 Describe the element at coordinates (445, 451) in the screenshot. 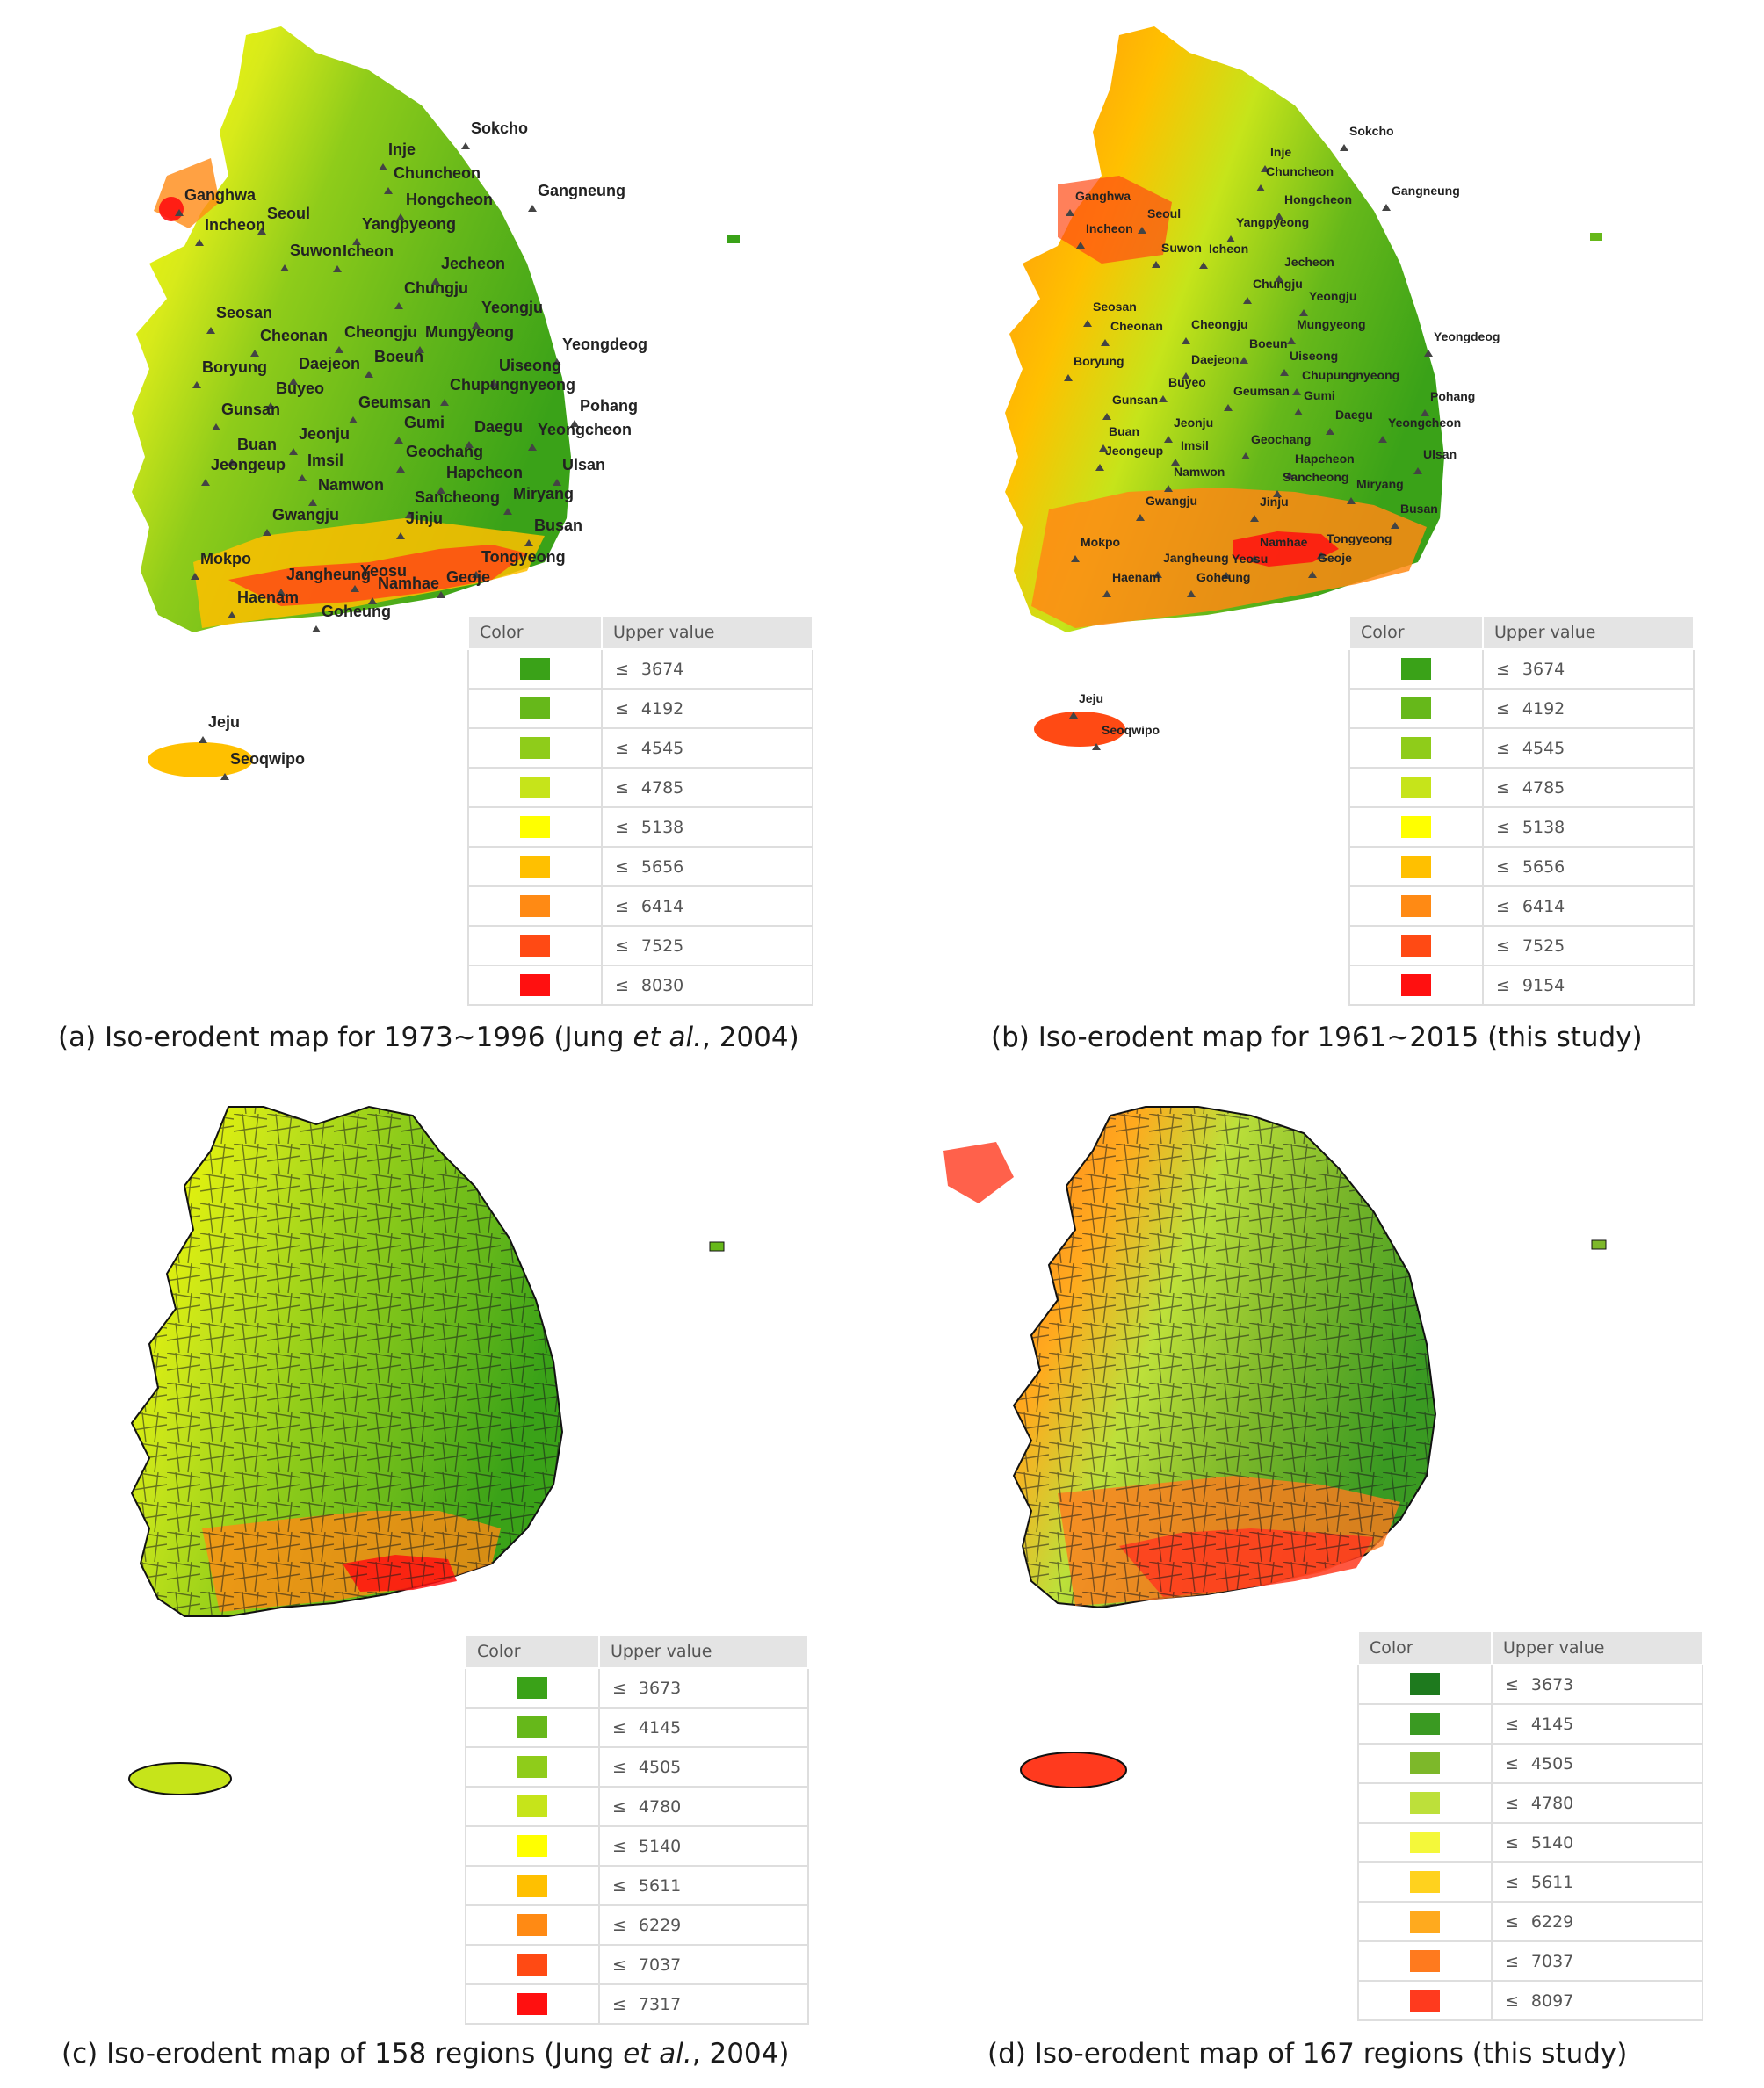

I see `city-label: Geochang` at that location.